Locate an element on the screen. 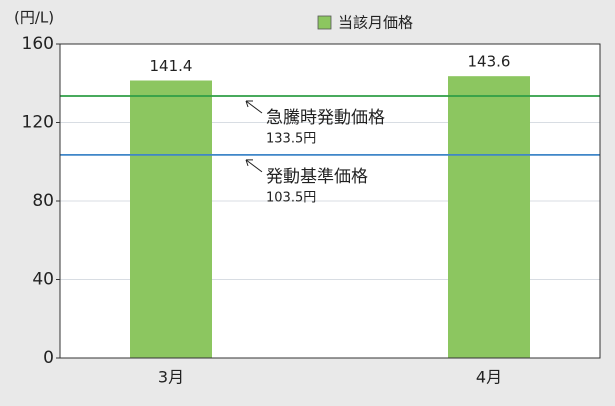 Image resolution: width=615 pixels, height=406 pixels. y-tick-label: 120 is located at coordinates (38, 123).